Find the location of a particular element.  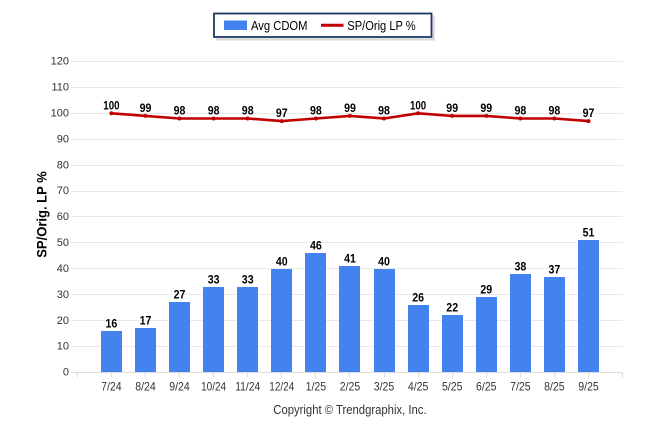

svg-text: 51 is located at coordinates (589, 233).